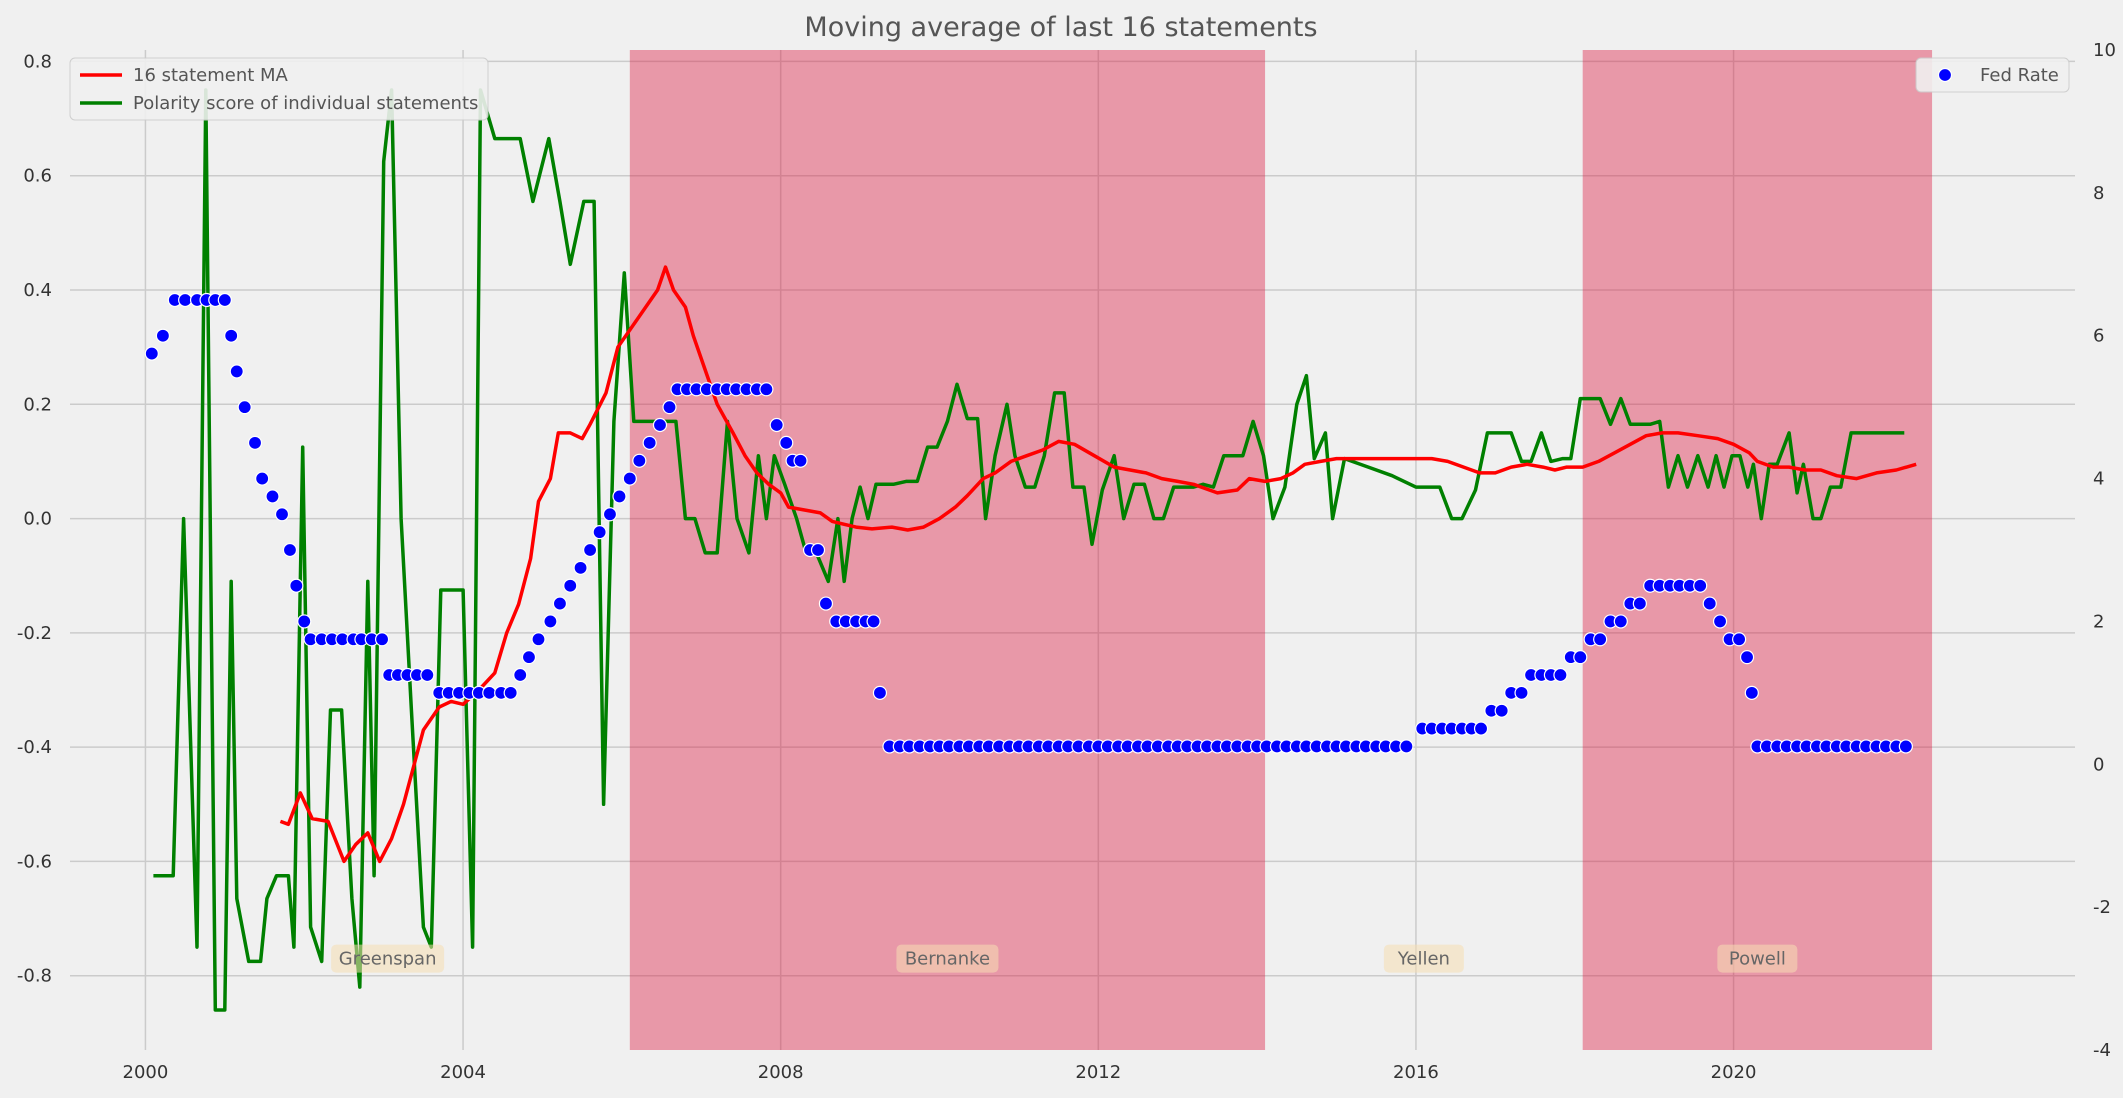 The image size is (2123, 1098). I want to click on y-right-tick-label: -2, so click(2102, 907).